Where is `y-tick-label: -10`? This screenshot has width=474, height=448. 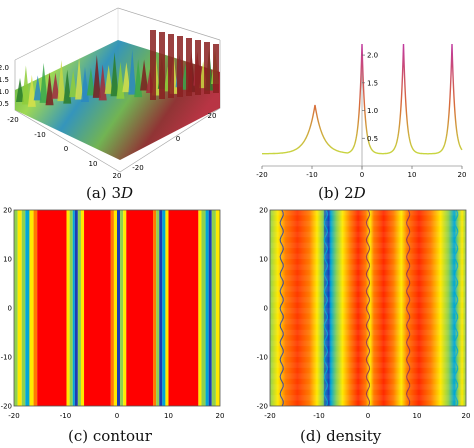 y-tick-label: -10 is located at coordinates (262, 358).